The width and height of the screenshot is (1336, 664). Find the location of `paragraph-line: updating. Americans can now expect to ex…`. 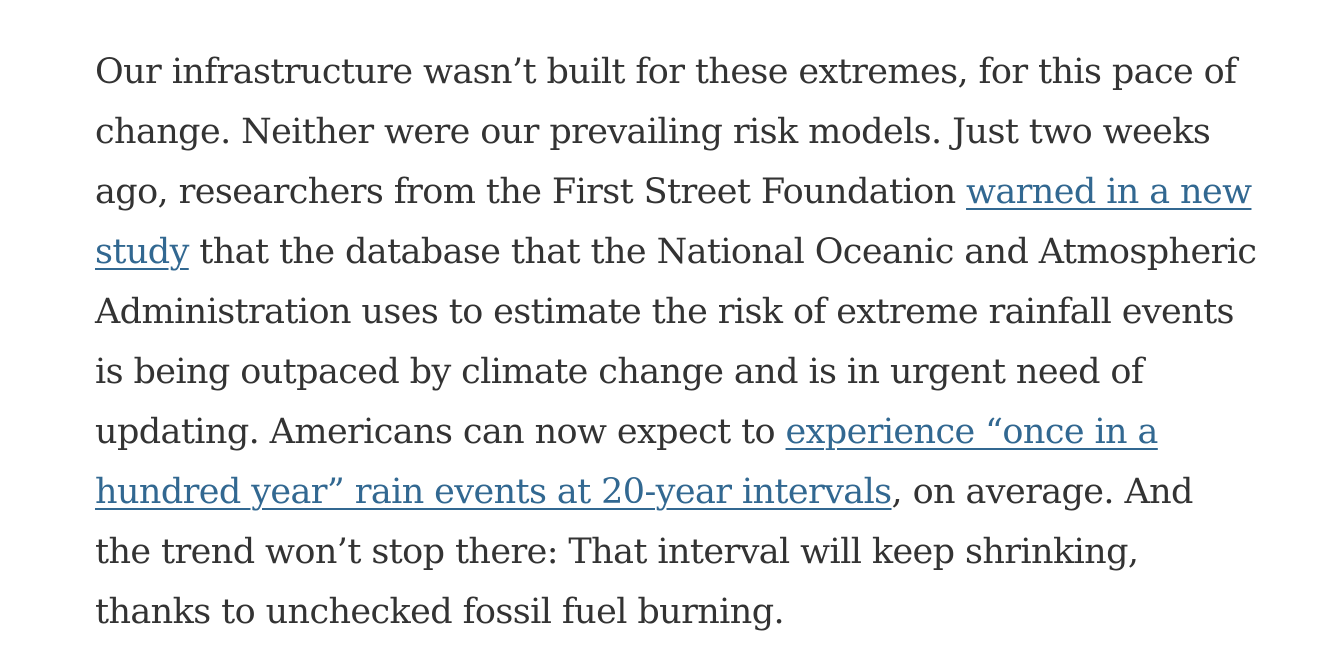

paragraph-line: updating. Americans can now expect to ex… is located at coordinates (702, 432).